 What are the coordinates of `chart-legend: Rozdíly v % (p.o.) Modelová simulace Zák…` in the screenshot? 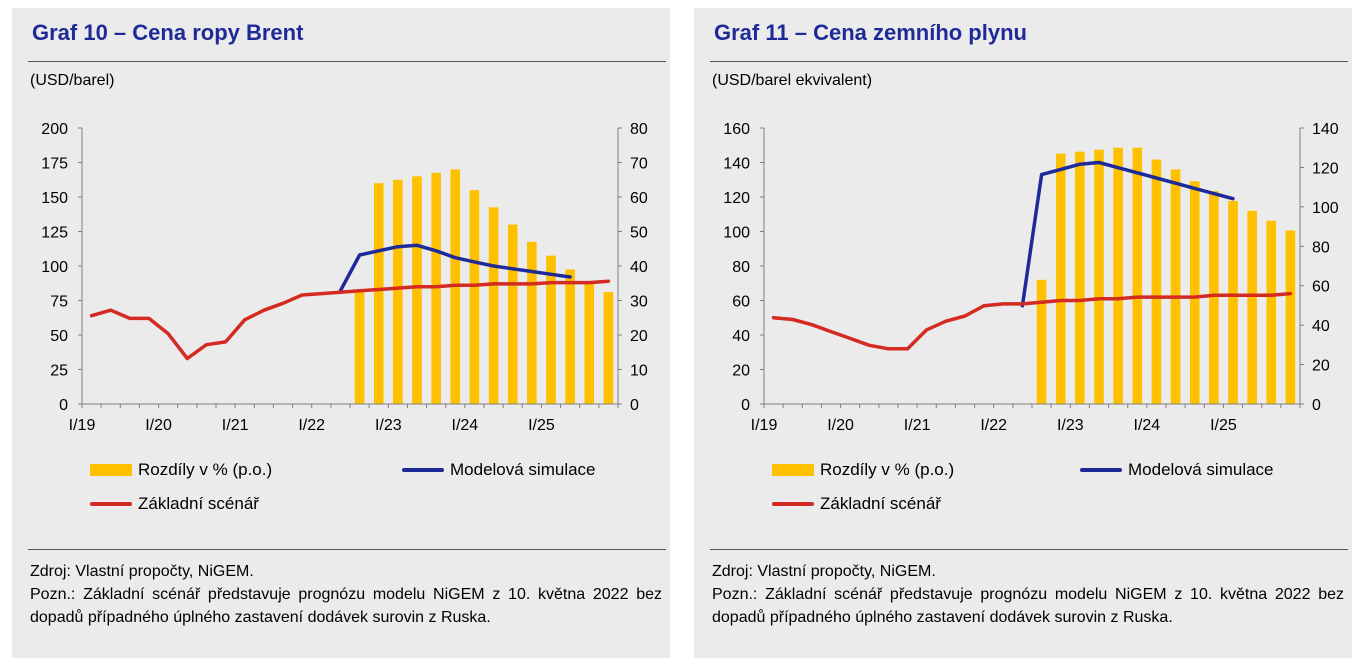 It's located at (341, 488).